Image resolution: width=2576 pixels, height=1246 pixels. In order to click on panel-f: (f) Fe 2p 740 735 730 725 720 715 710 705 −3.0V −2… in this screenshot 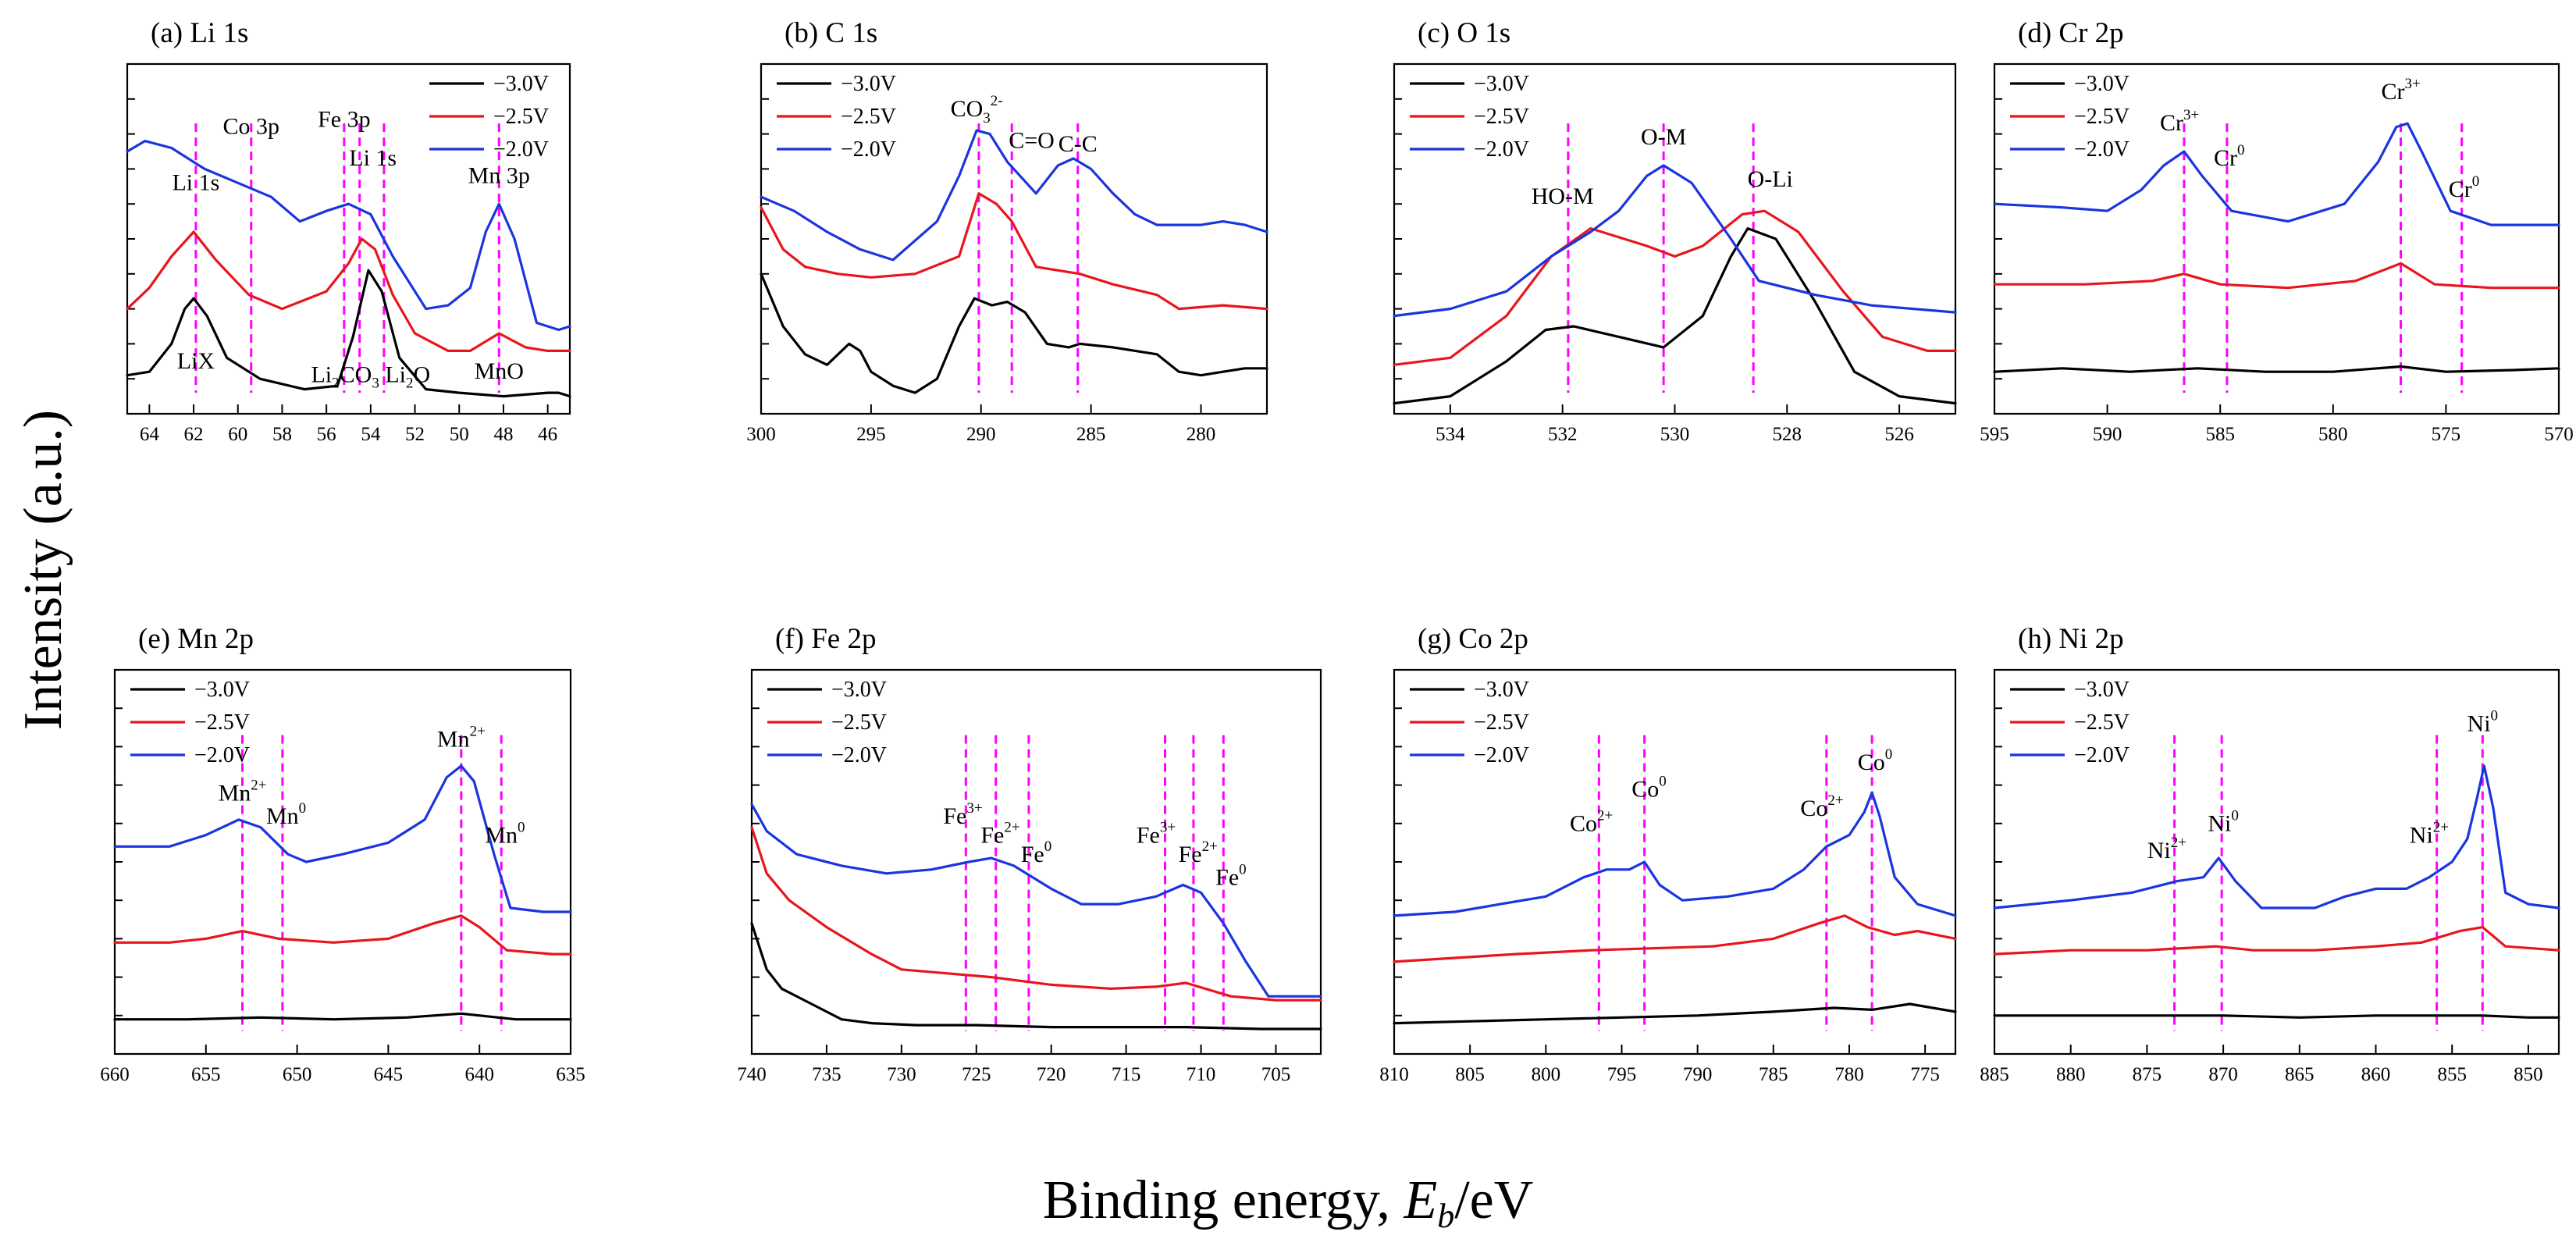, I will do `click(1029, 854)`.